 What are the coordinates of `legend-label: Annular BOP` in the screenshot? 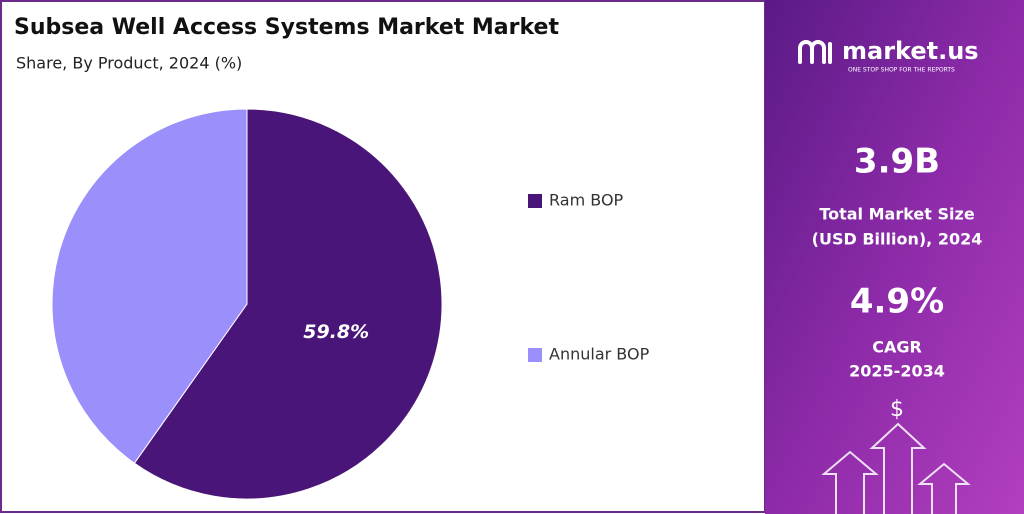 It's located at (599, 354).